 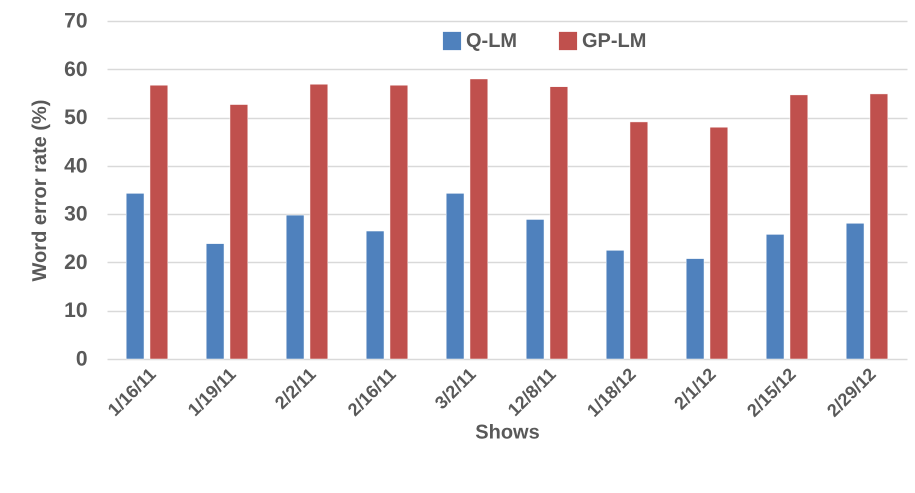 What do you see at coordinates (76, 21) in the screenshot?
I see `y-tick-label: 70` at bounding box center [76, 21].